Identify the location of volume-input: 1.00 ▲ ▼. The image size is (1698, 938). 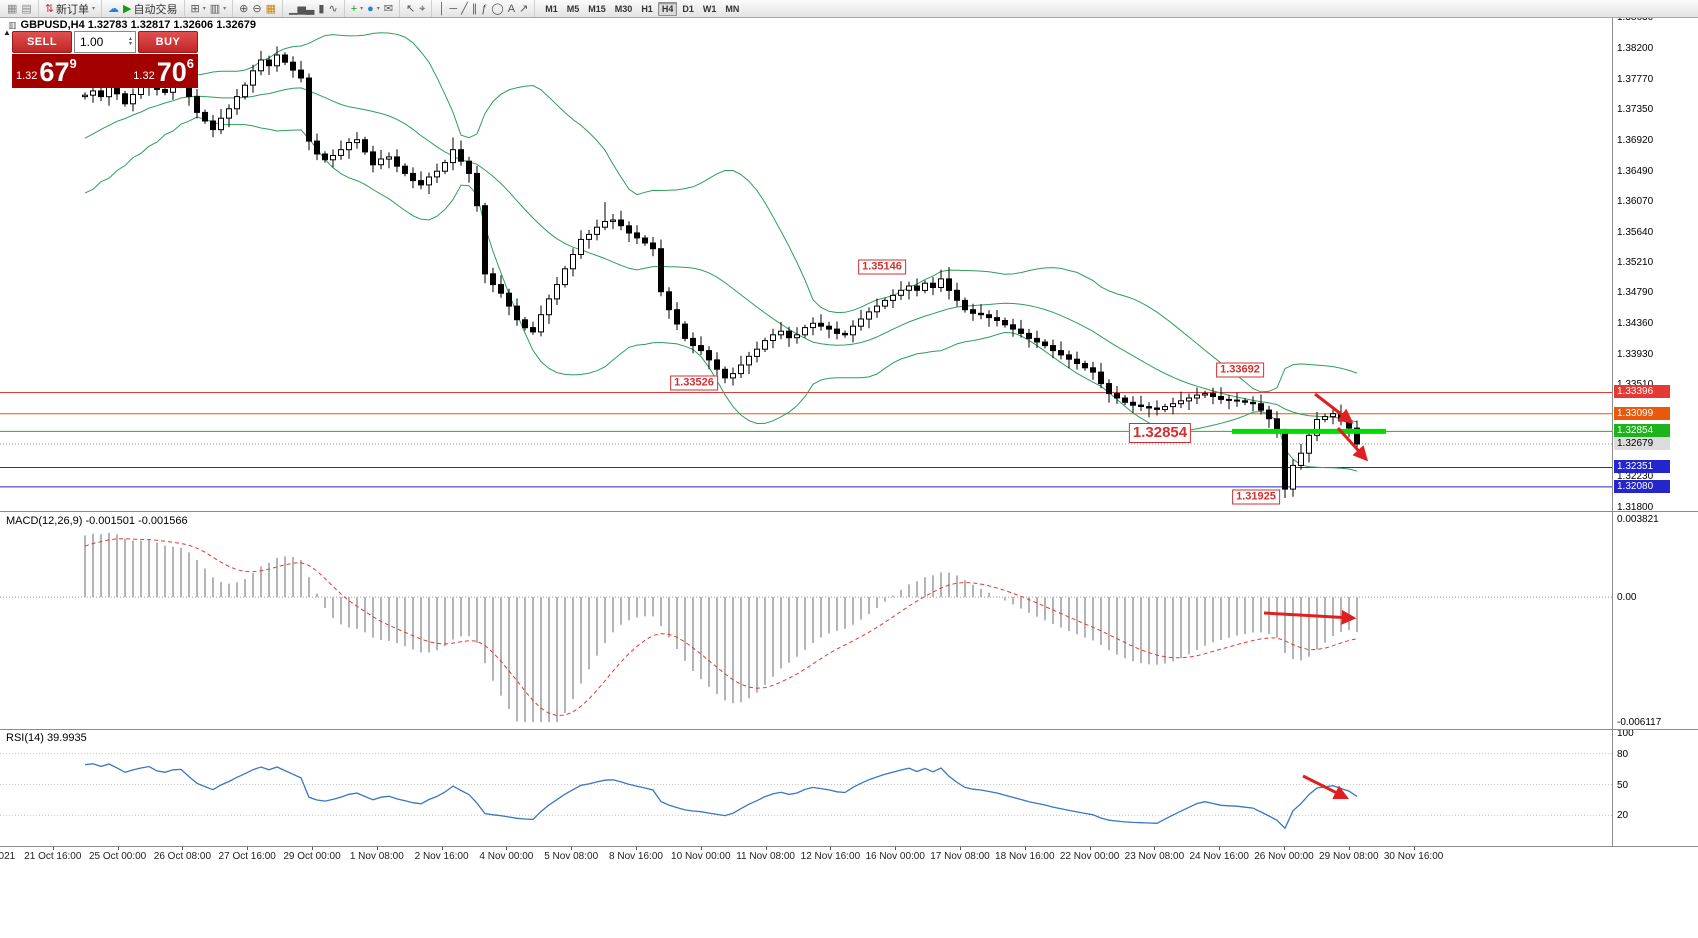
(105, 42).